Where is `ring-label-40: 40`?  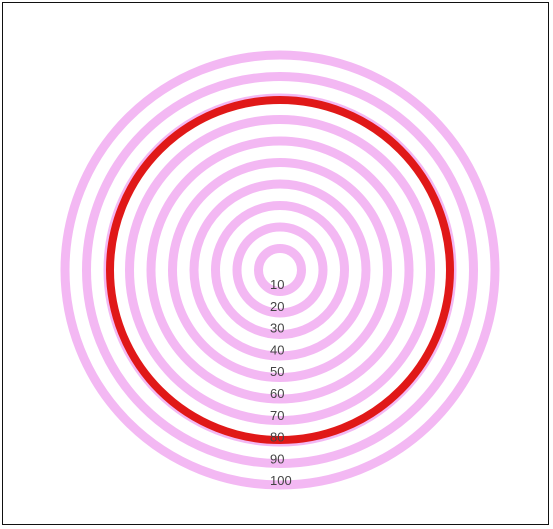 ring-label-40: 40 is located at coordinates (277, 349).